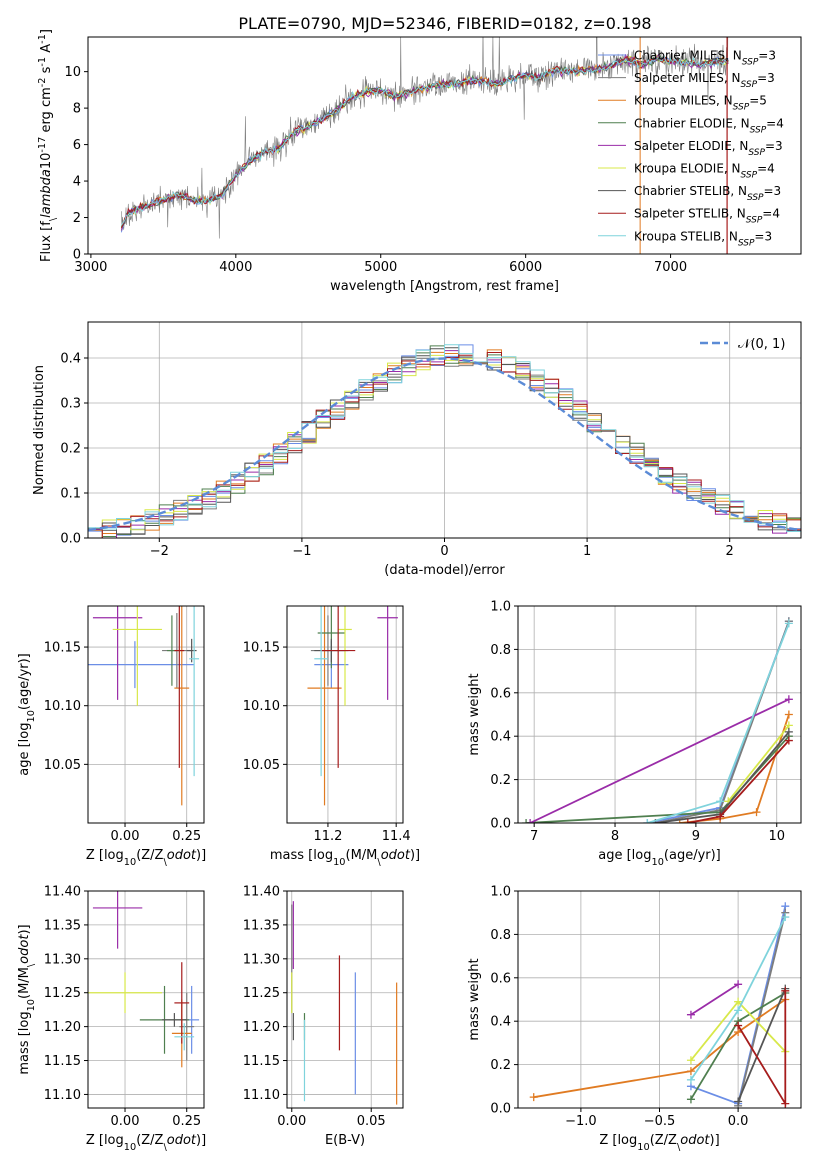  What do you see at coordinates (444, 570) in the screenshot?
I see `x-axis-label: (data-model)/error` at bounding box center [444, 570].